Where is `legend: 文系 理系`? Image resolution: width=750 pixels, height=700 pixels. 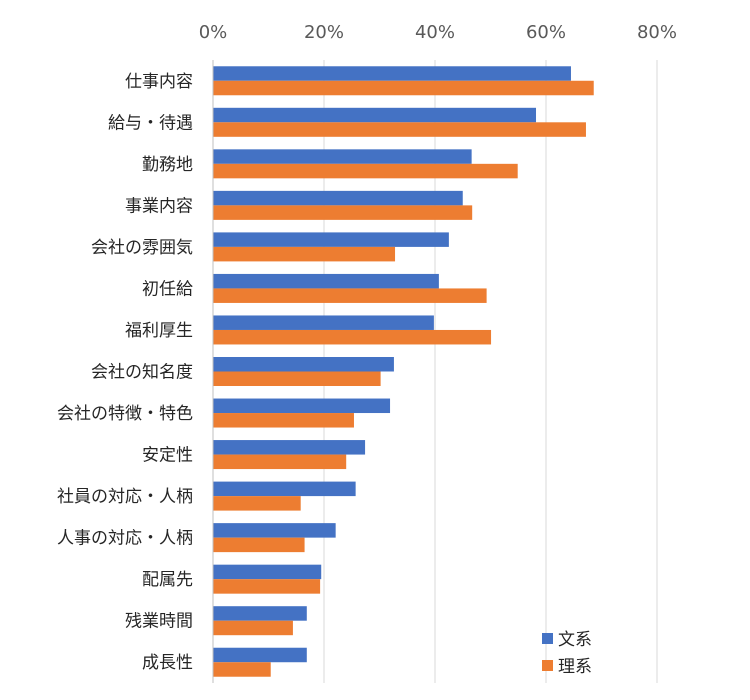 legend: 文系 理系 is located at coordinates (567, 653).